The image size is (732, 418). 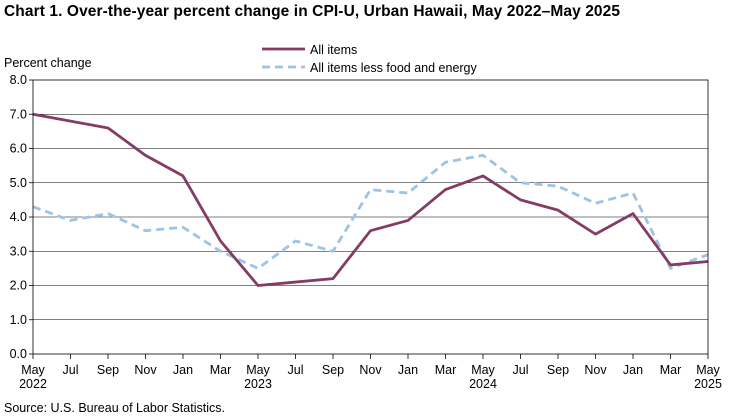 What do you see at coordinates (33, 384) in the screenshot?
I see `x-year-label: 2022` at bounding box center [33, 384].